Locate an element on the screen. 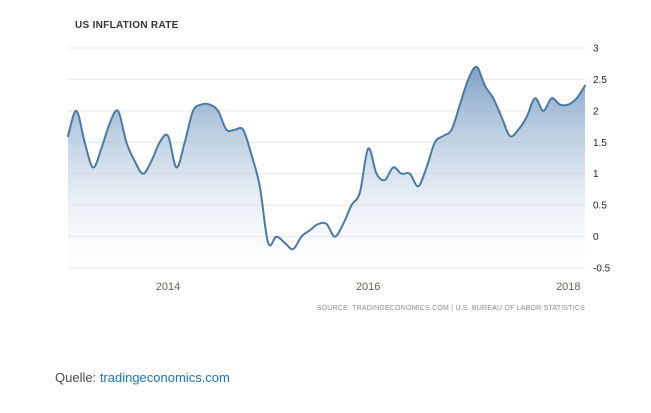 Image resolution: width=651 pixels, height=413 pixels. y-tick-label: 3 is located at coordinates (596, 49).